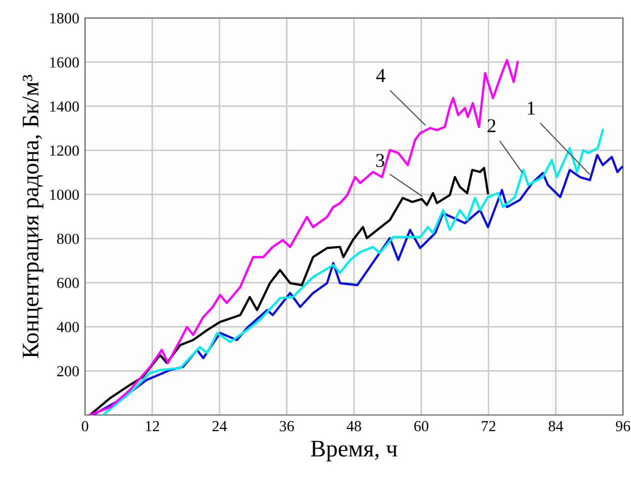  I want to click on x-tick-label: 48, so click(354, 426).